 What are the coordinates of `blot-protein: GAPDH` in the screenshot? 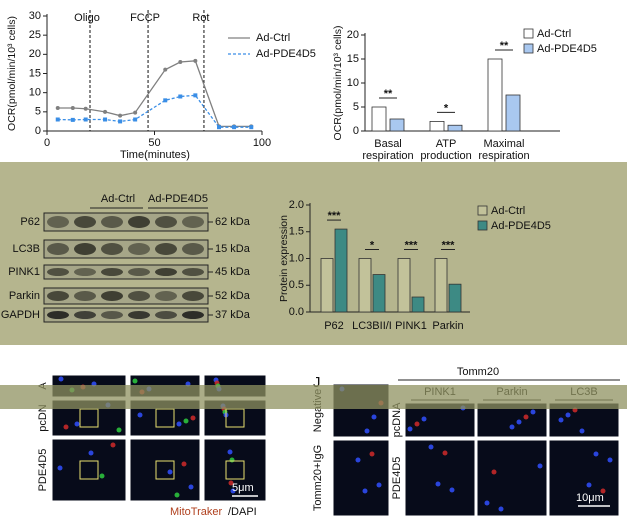 It's located at (20, 315).